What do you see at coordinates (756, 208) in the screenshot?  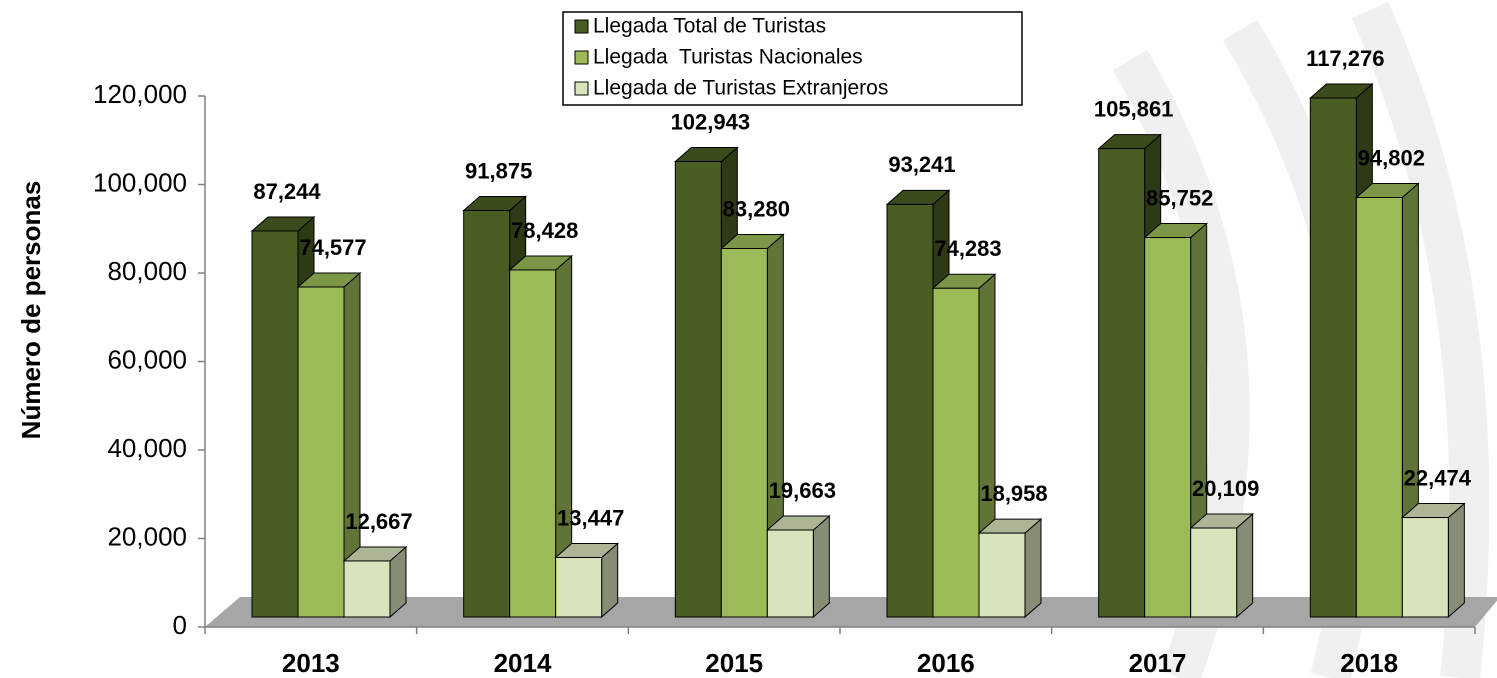 I see `data-label: 83,280` at bounding box center [756, 208].